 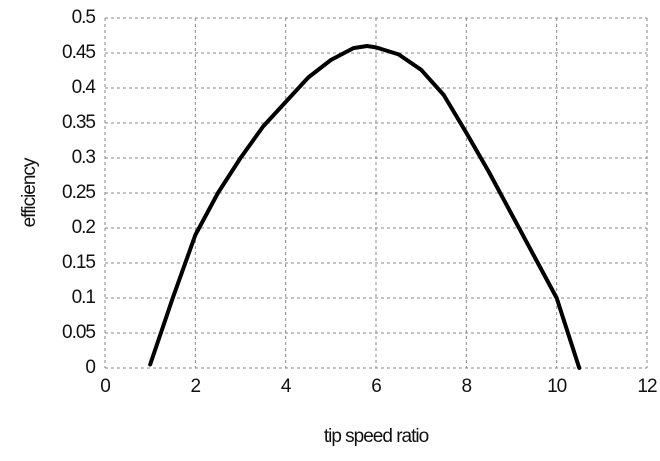 What do you see at coordinates (105, 386) in the screenshot?
I see `x-tick-label: 0` at bounding box center [105, 386].